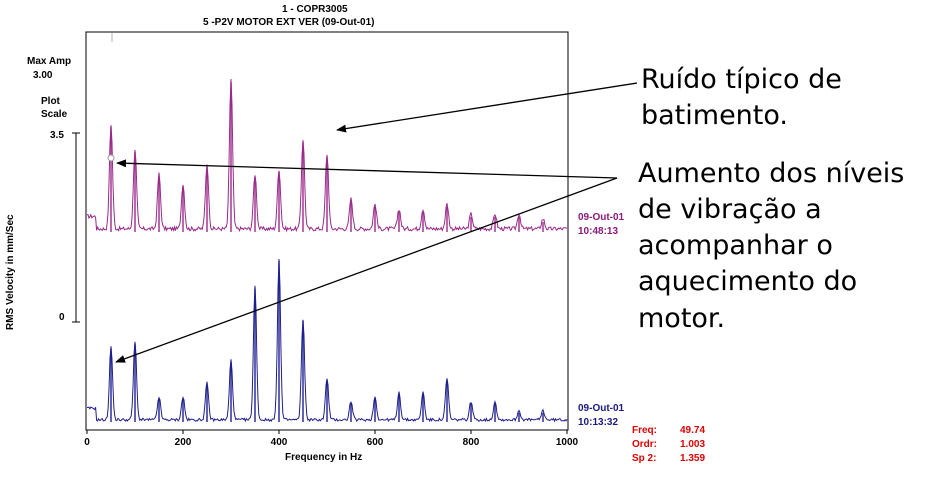 The image size is (937, 492). What do you see at coordinates (747, 281) in the screenshot?
I see `annotation-heat-line4: aquecimento do` at bounding box center [747, 281].